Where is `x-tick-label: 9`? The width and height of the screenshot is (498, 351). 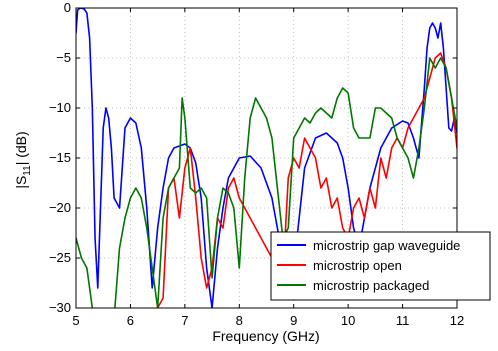
x-tick-label: 9 is located at coordinates (293, 320).